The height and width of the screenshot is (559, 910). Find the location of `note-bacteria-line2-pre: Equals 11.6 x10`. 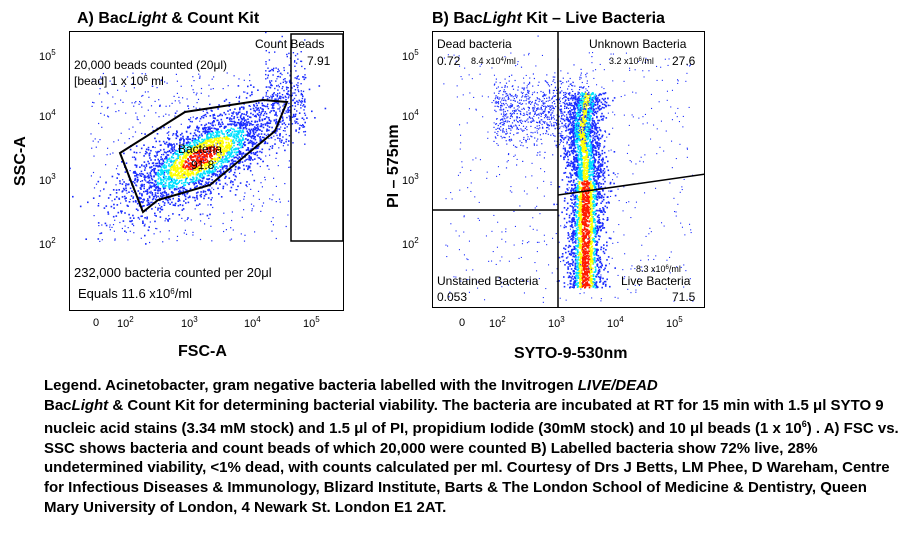

note-bacteria-line2-pre: Equals 11.6 x10 is located at coordinates (124, 293).